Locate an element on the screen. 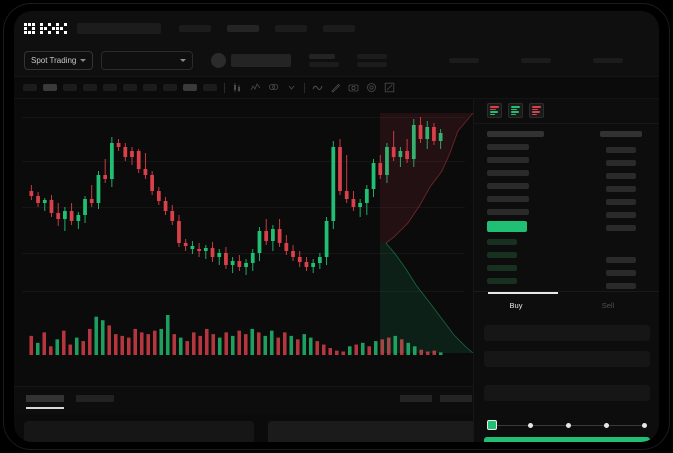  indicator-icon is located at coordinates (255, 87).